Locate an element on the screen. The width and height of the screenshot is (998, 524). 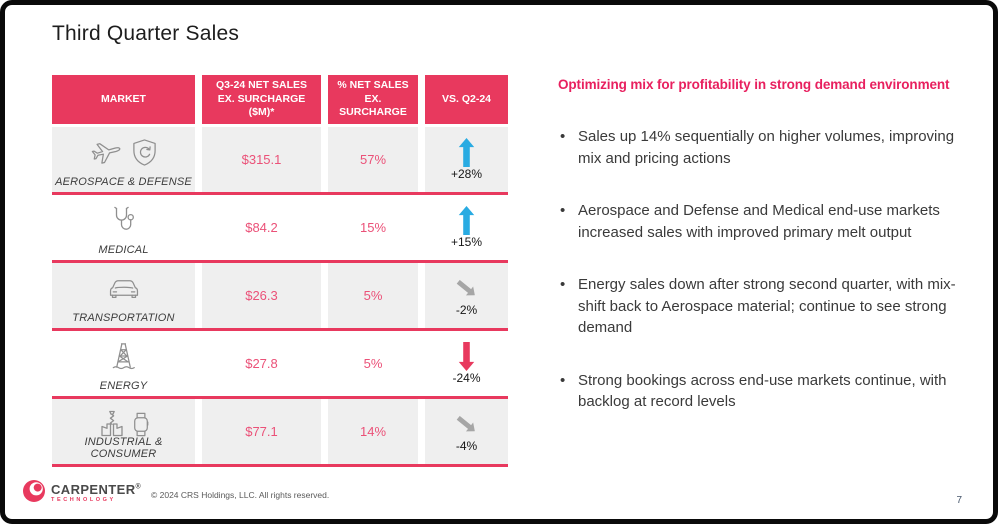
market-label: INDUSTRIAL & CONSUMER is located at coordinates (123, 448).